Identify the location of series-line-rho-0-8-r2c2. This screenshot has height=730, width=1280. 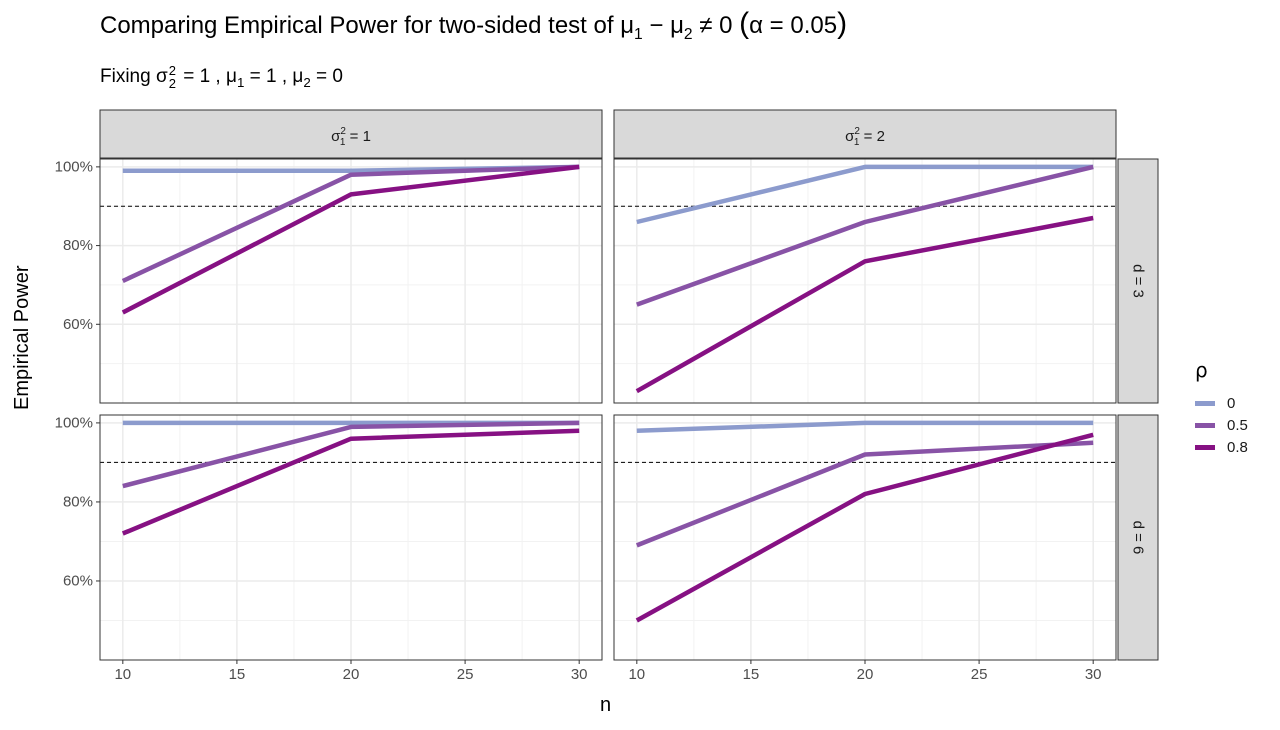
(864, 527).